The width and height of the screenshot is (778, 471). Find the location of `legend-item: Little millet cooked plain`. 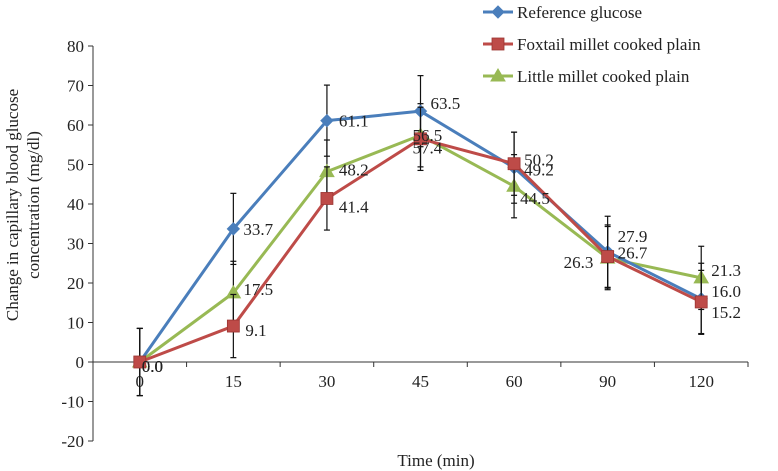

legend-item: Little millet cooked plain is located at coordinates (586, 76).